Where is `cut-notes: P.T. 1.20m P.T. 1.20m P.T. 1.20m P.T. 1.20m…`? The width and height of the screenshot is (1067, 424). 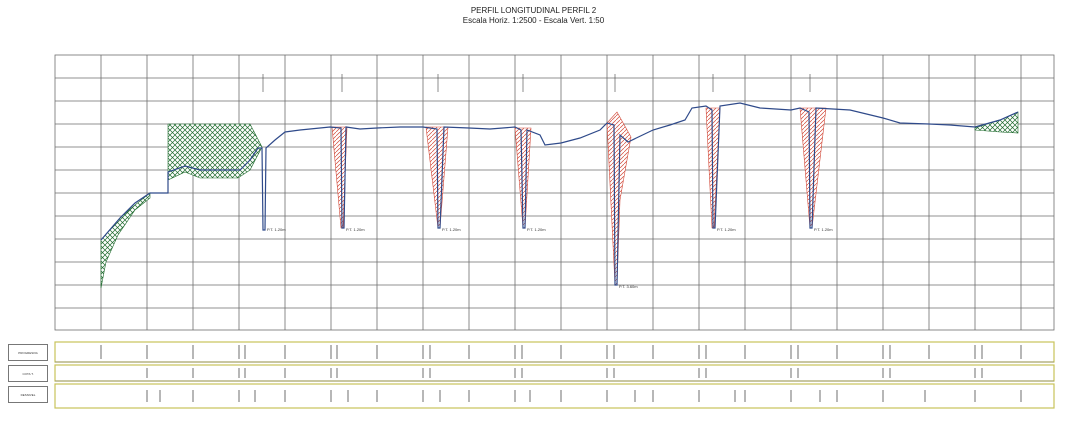
cut-notes: P.T. 1.20m P.T. 1.20m P.T. 1.20m P.T. 1.20m… is located at coordinates (550, 258).